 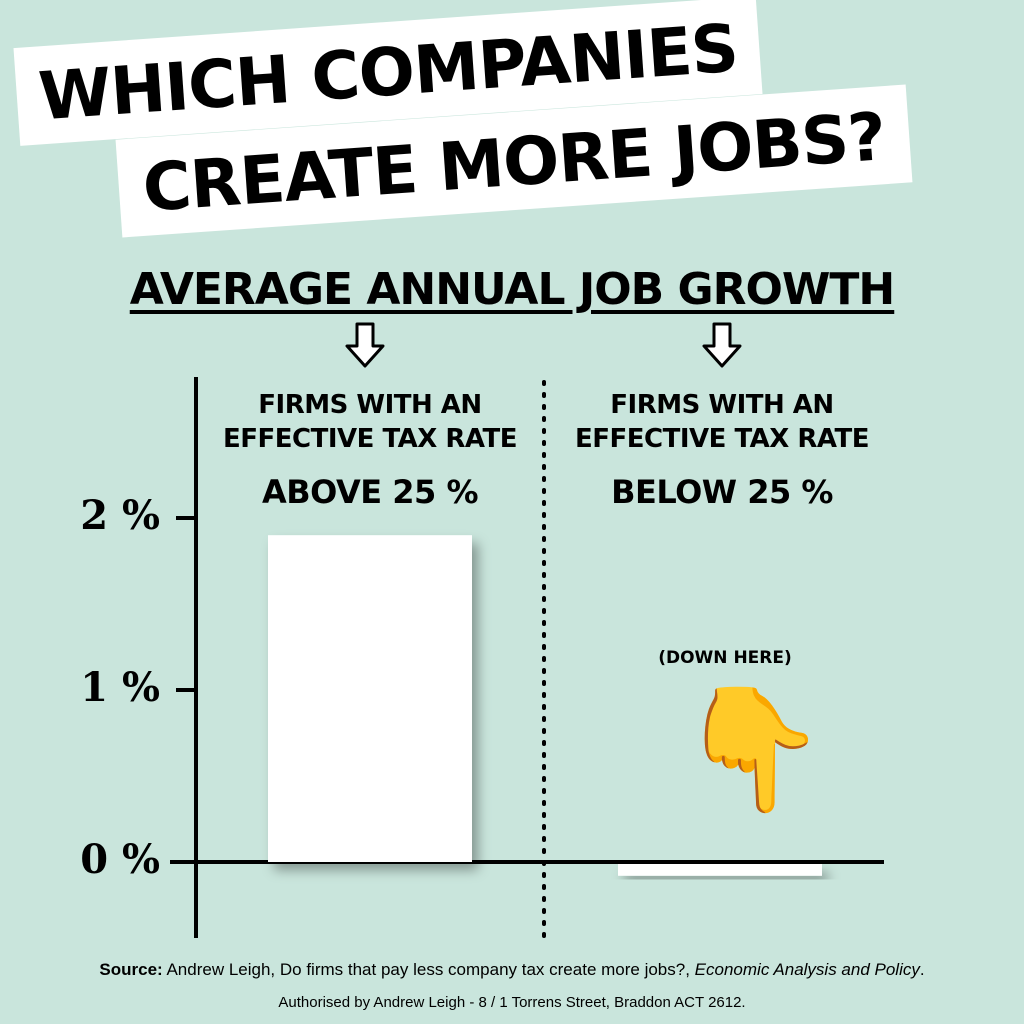 I want to click on y-tick-label: 1 %, so click(x=120, y=687).